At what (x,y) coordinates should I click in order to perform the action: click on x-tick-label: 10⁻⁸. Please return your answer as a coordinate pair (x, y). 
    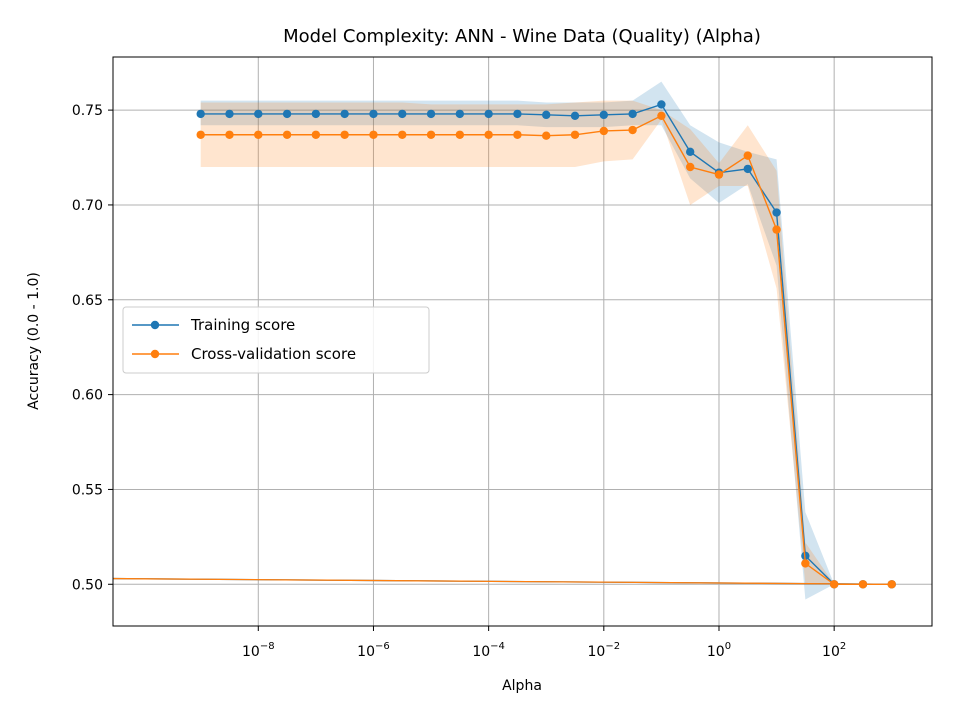
    Looking at the image, I should click on (258, 650).